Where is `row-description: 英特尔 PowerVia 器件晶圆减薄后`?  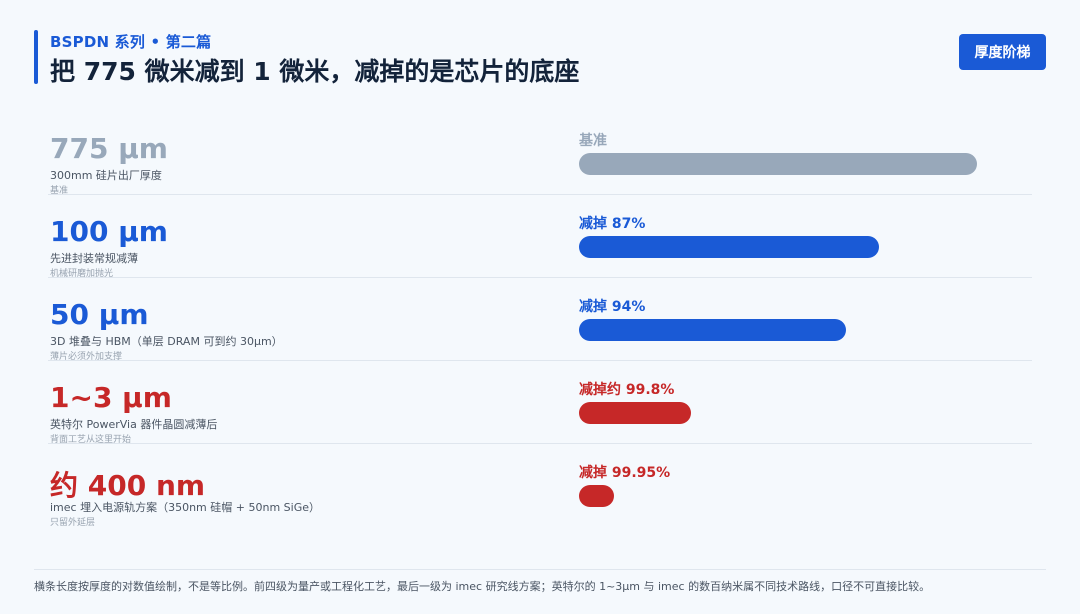
row-description: 英特尔 PowerVia 器件晶圆减薄后 is located at coordinates (134, 424).